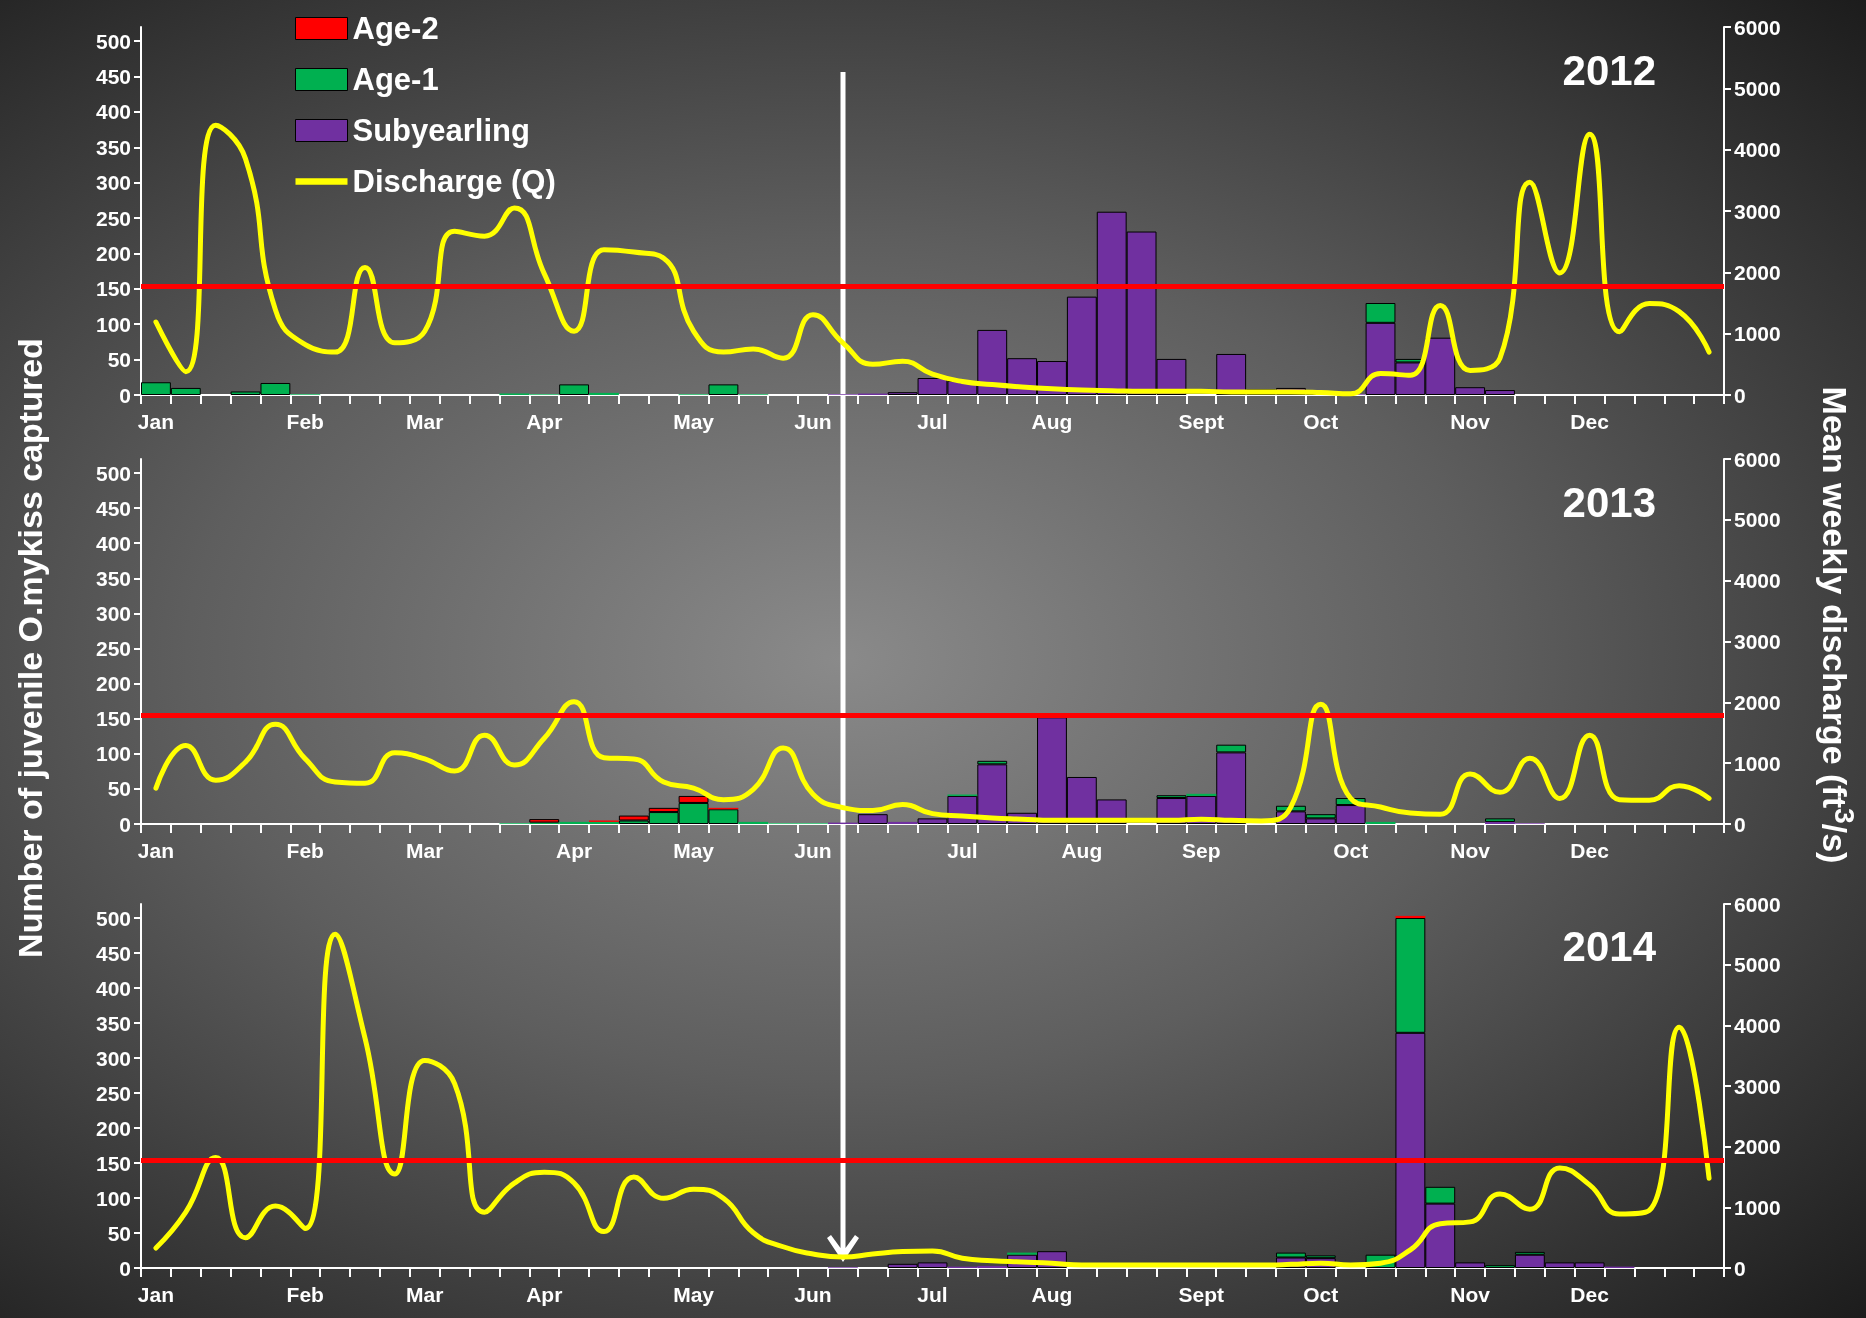  What do you see at coordinates (441, 130) in the screenshot?
I see `legend-label: Subyearling` at bounding box center [441, 130].